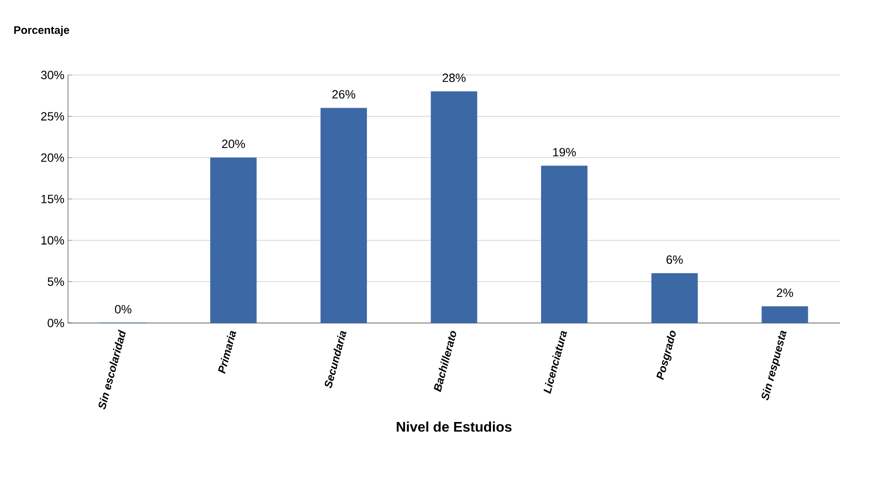 The width and height of the screenshot is (870, 483). Describe the element at coordinates (56, 281) in the screenshot. I see `y-tick-label: 5%` at that location.